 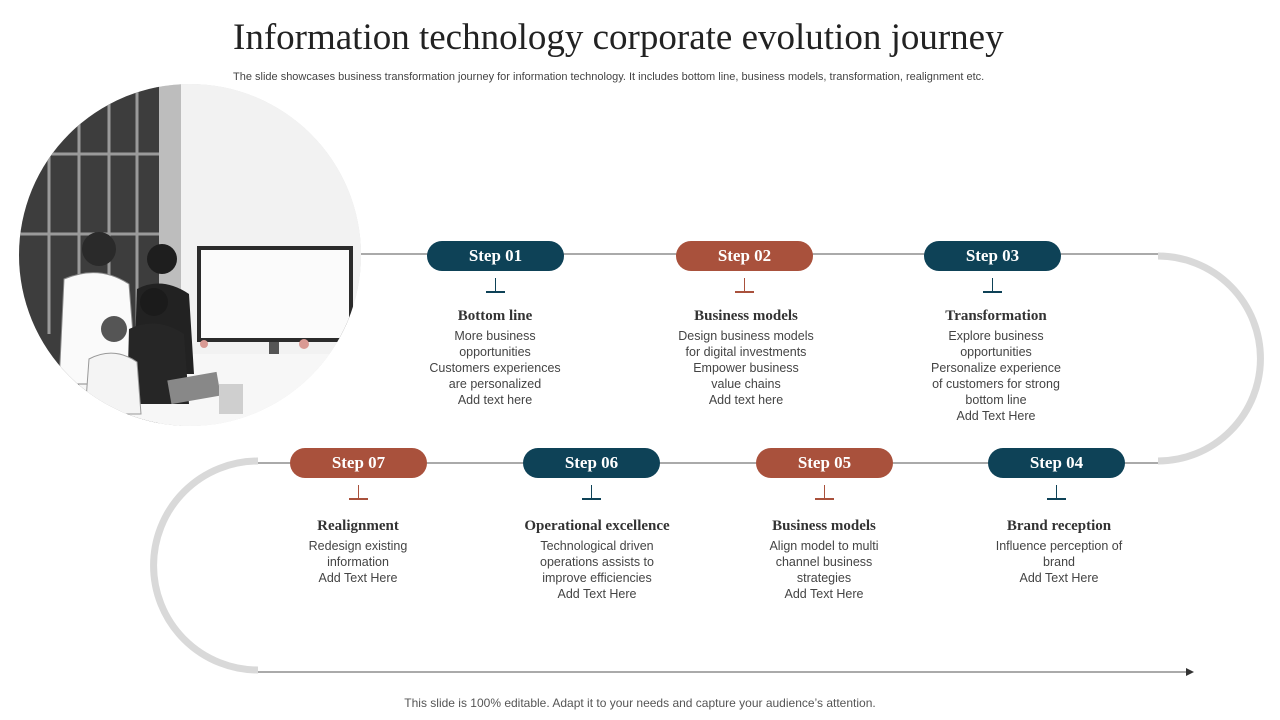 I want to click on step-02-marker, so click(x=744, y=285).